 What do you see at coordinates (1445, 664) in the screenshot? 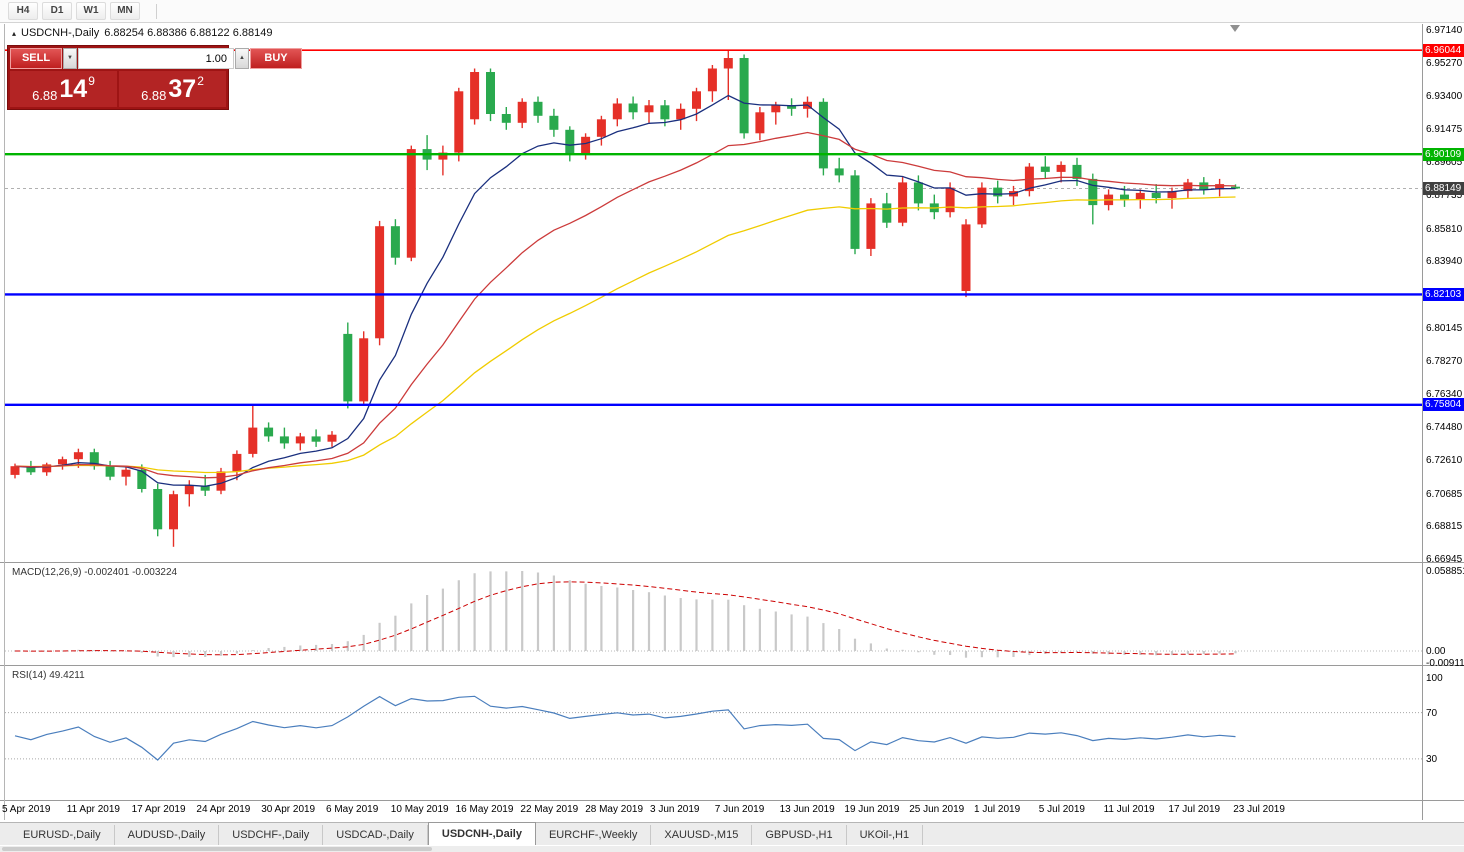
I see `axis-tick-label: -0.009116` at bounding box center [1445, 664].